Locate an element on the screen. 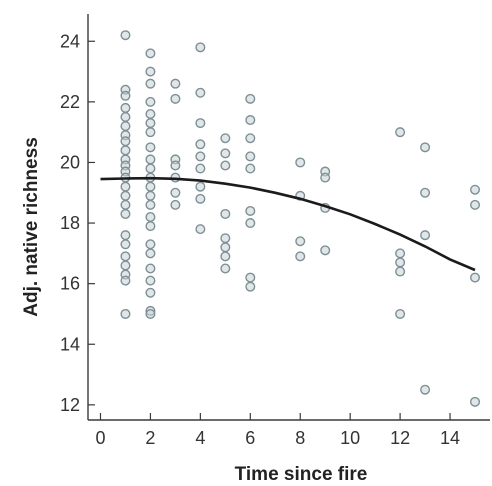 The image size is (492, 486). x-ticks: 0 2 4 6 8 10 12 14 is located at coordinates (277, 430).